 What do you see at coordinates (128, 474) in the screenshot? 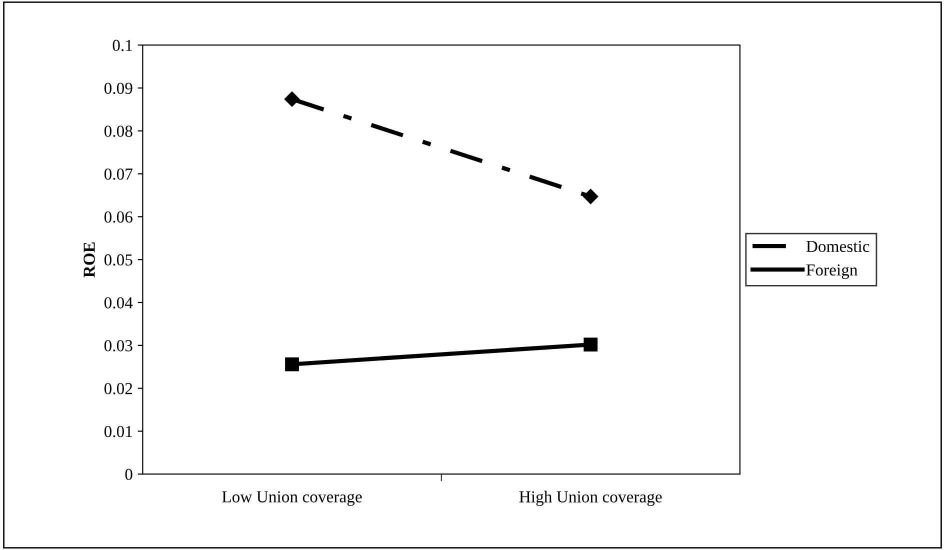
I see `y-tick-label: 0` at bounding box center [128, 474].